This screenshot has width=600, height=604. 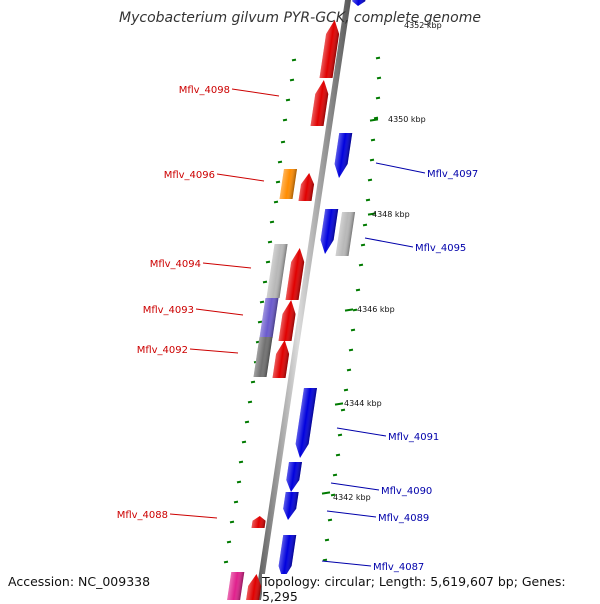 I want to click on ruler-kbp-label: 4346 kbp, so click(x=376, y=309).